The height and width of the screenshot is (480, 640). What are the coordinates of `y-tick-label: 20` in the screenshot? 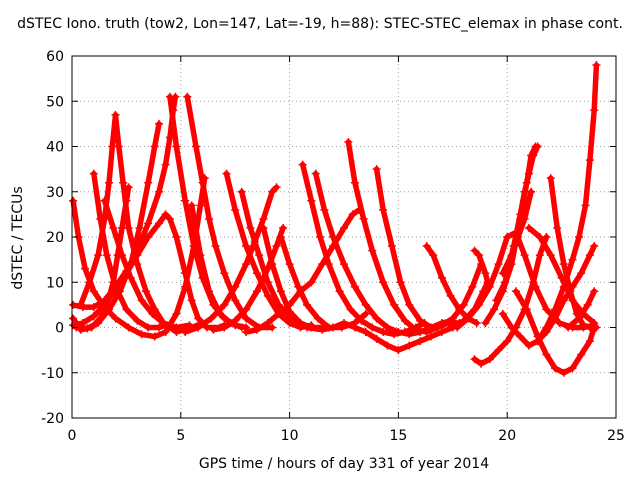 It's located at (55, 238).